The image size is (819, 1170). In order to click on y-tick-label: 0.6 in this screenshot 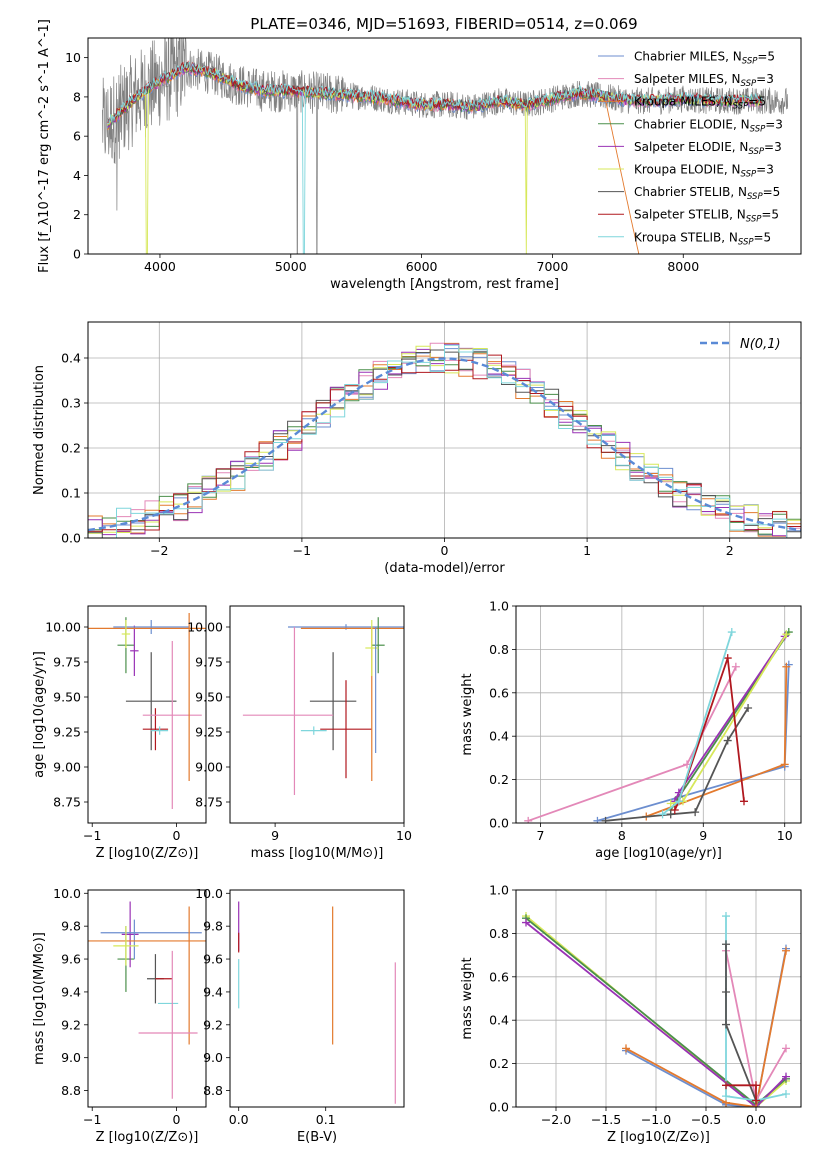, I will do `click(499, 692)`.